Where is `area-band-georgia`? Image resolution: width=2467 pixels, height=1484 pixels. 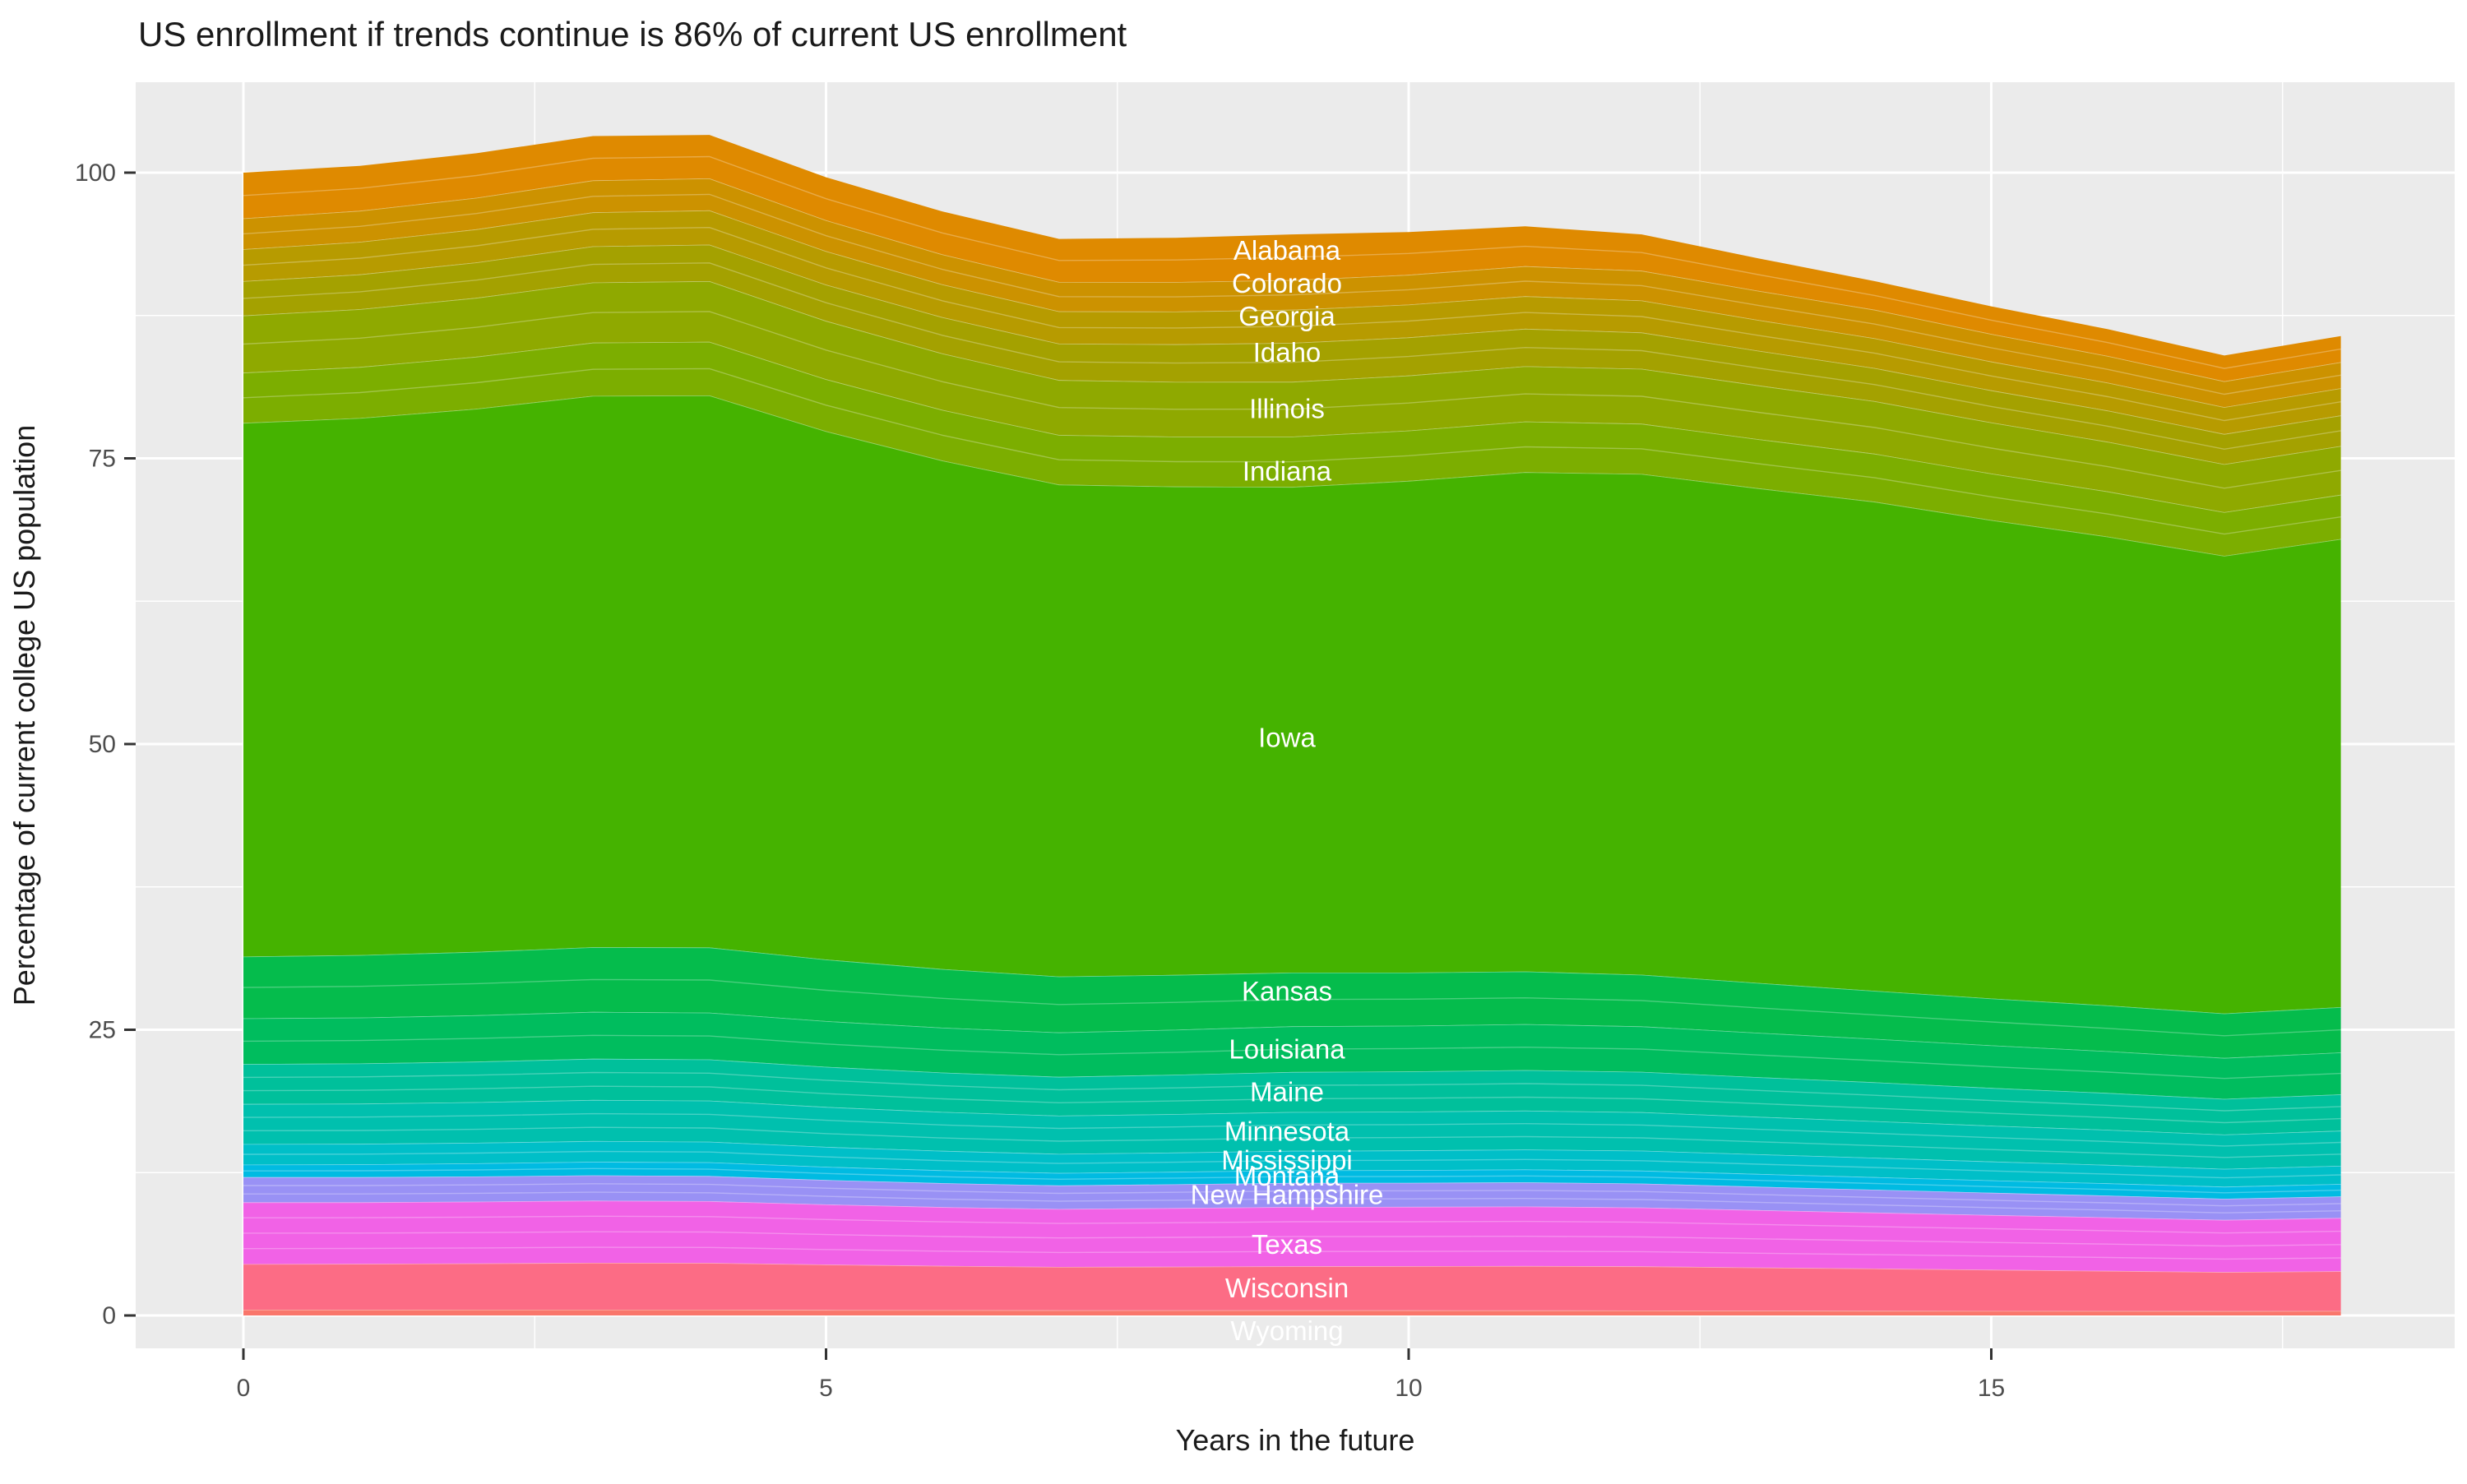 area-band-georgia is located at coordinates (1292, 322).